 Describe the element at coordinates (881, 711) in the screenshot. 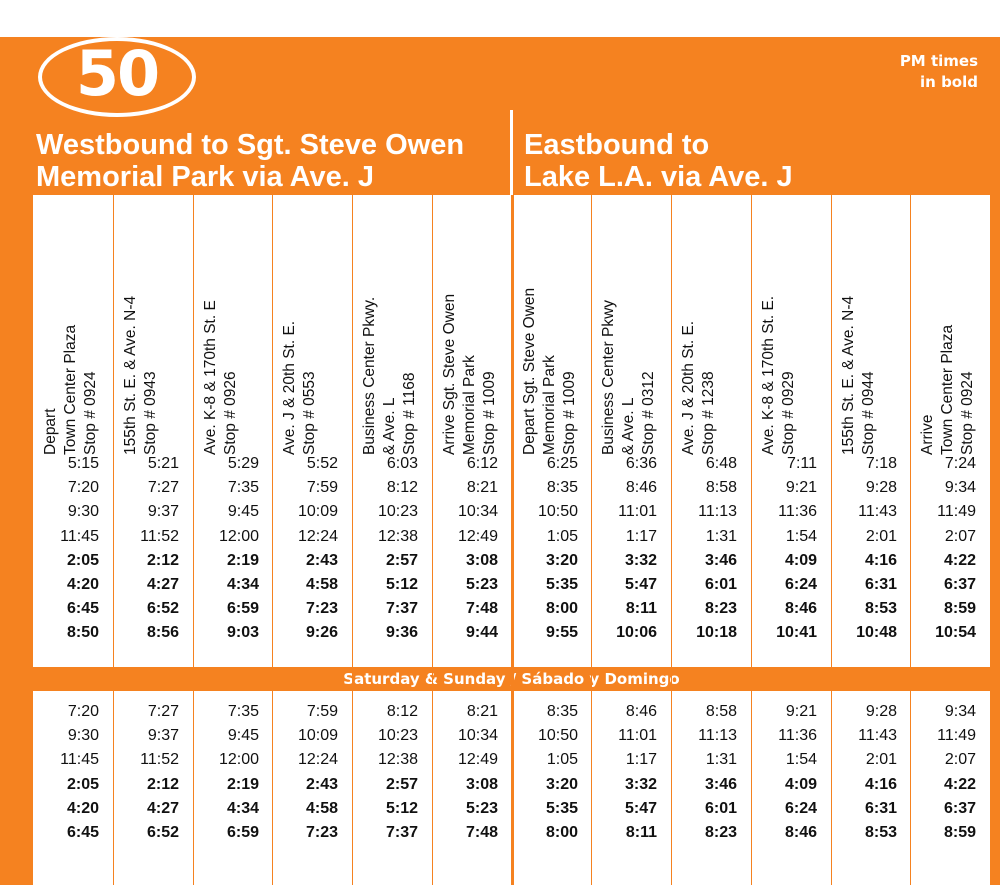

I see `weekend-time-cell: 9:28` at that location.